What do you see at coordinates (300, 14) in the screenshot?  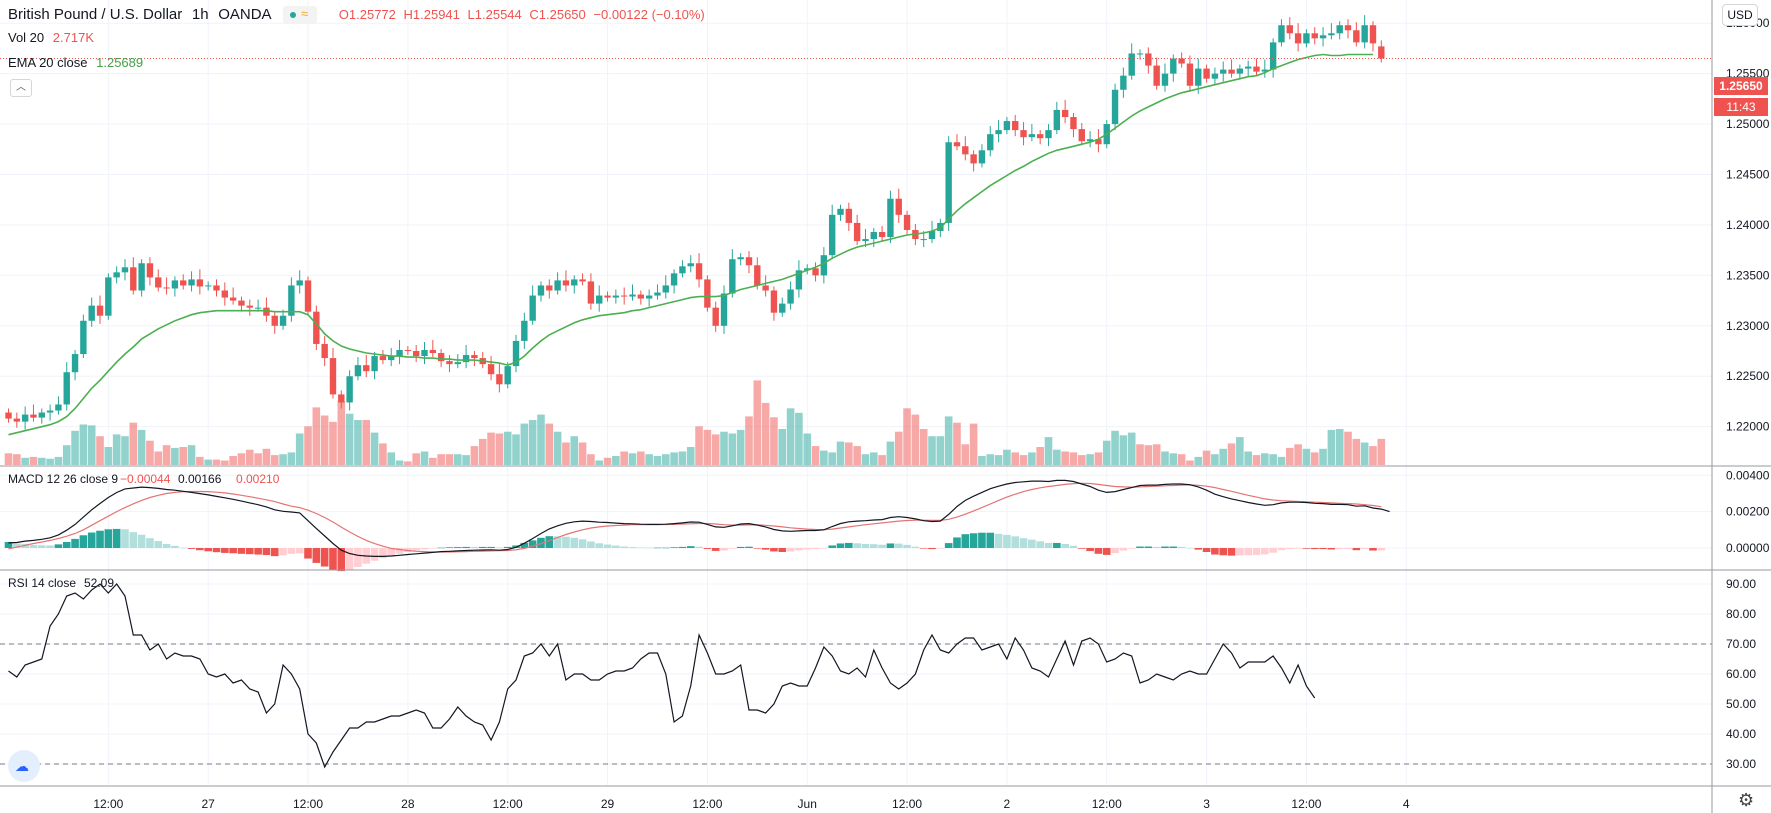 I see `market-status-badge: ≈` at bounding box center [300, 14].